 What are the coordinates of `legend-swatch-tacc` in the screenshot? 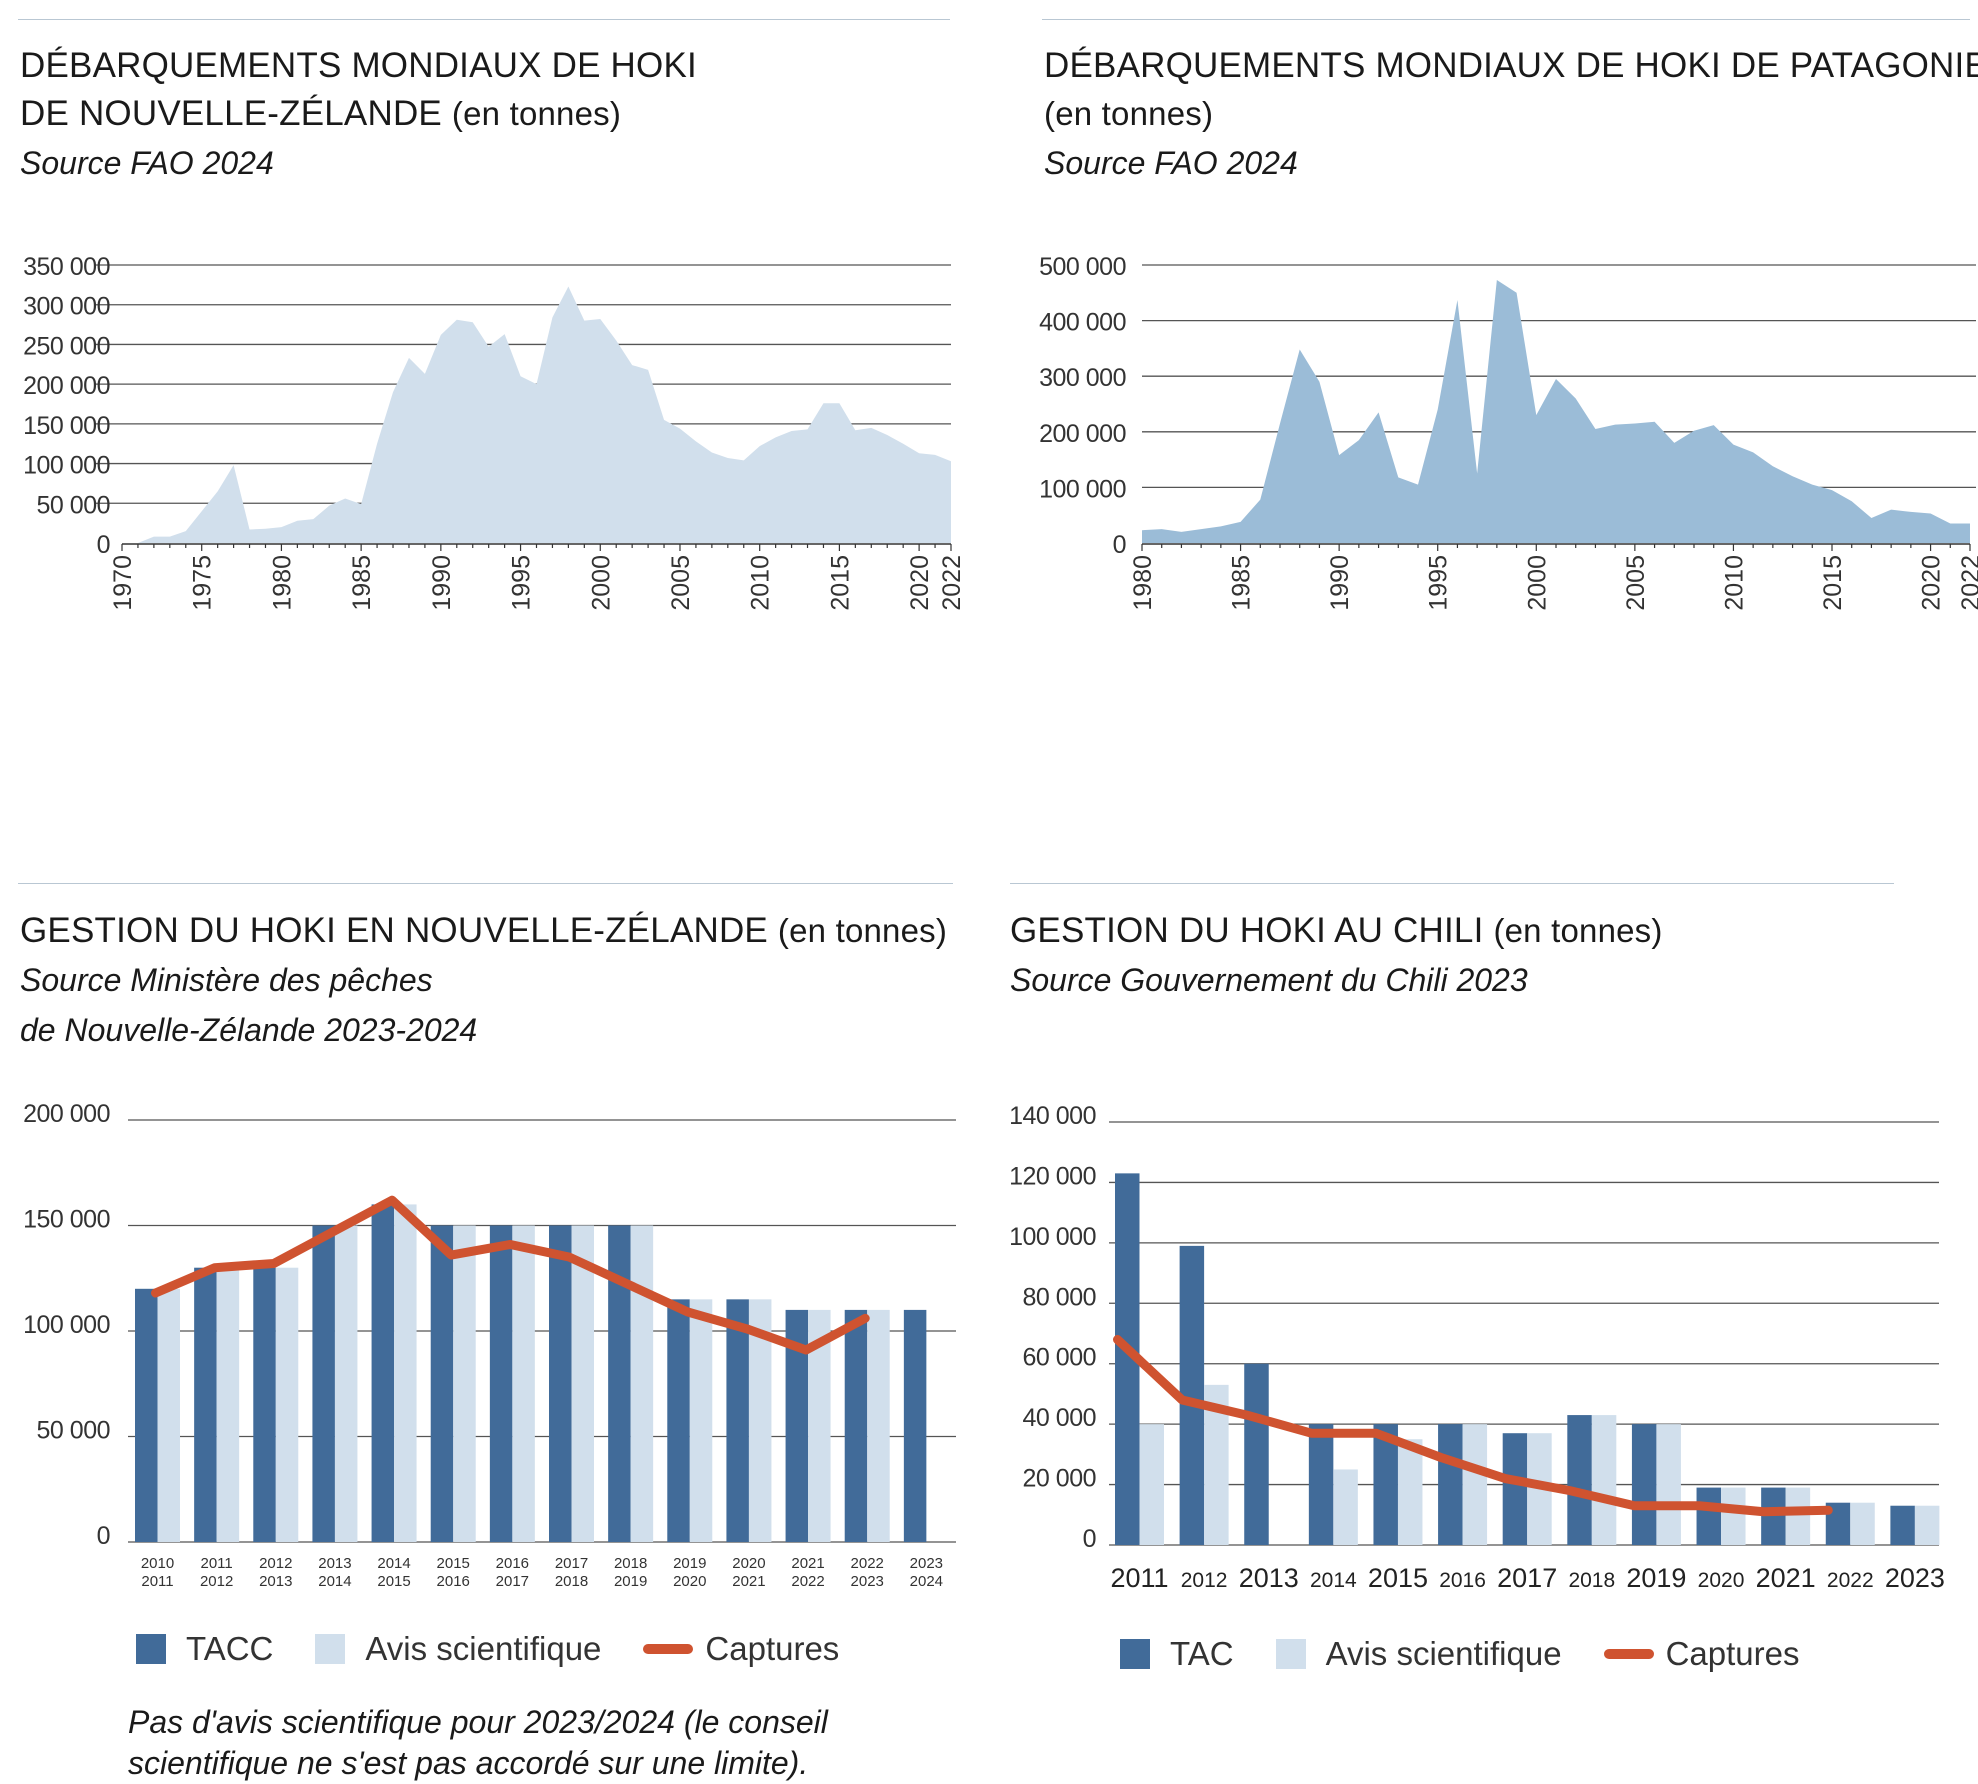 It's located at (151, 1649).